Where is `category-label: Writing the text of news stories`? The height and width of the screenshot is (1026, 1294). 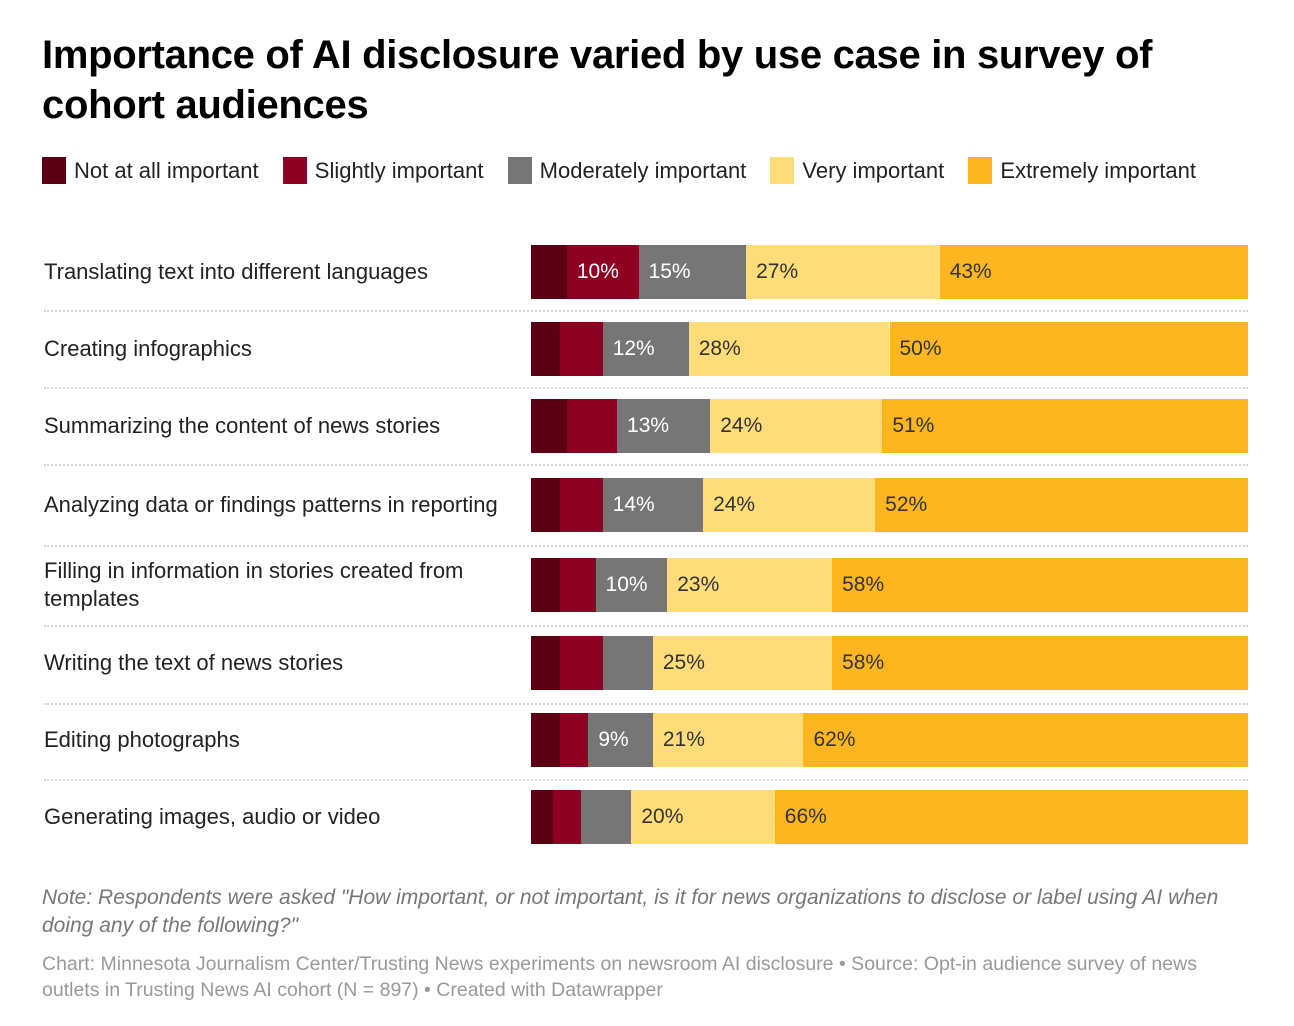 category-label: Writing the text of news stories is located at coordinates (194, 662).